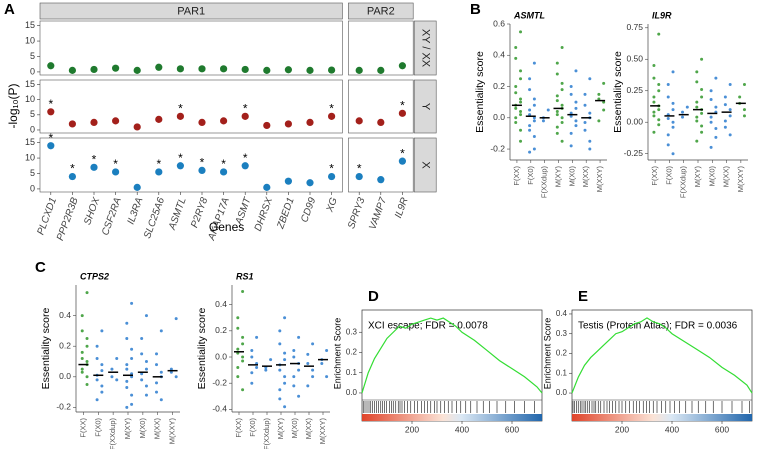 The height and width of the screenshot is (449, 758). Describe the element at coordinates (332, 205) in the screenshot. I see `gene-label: XG` at that location.